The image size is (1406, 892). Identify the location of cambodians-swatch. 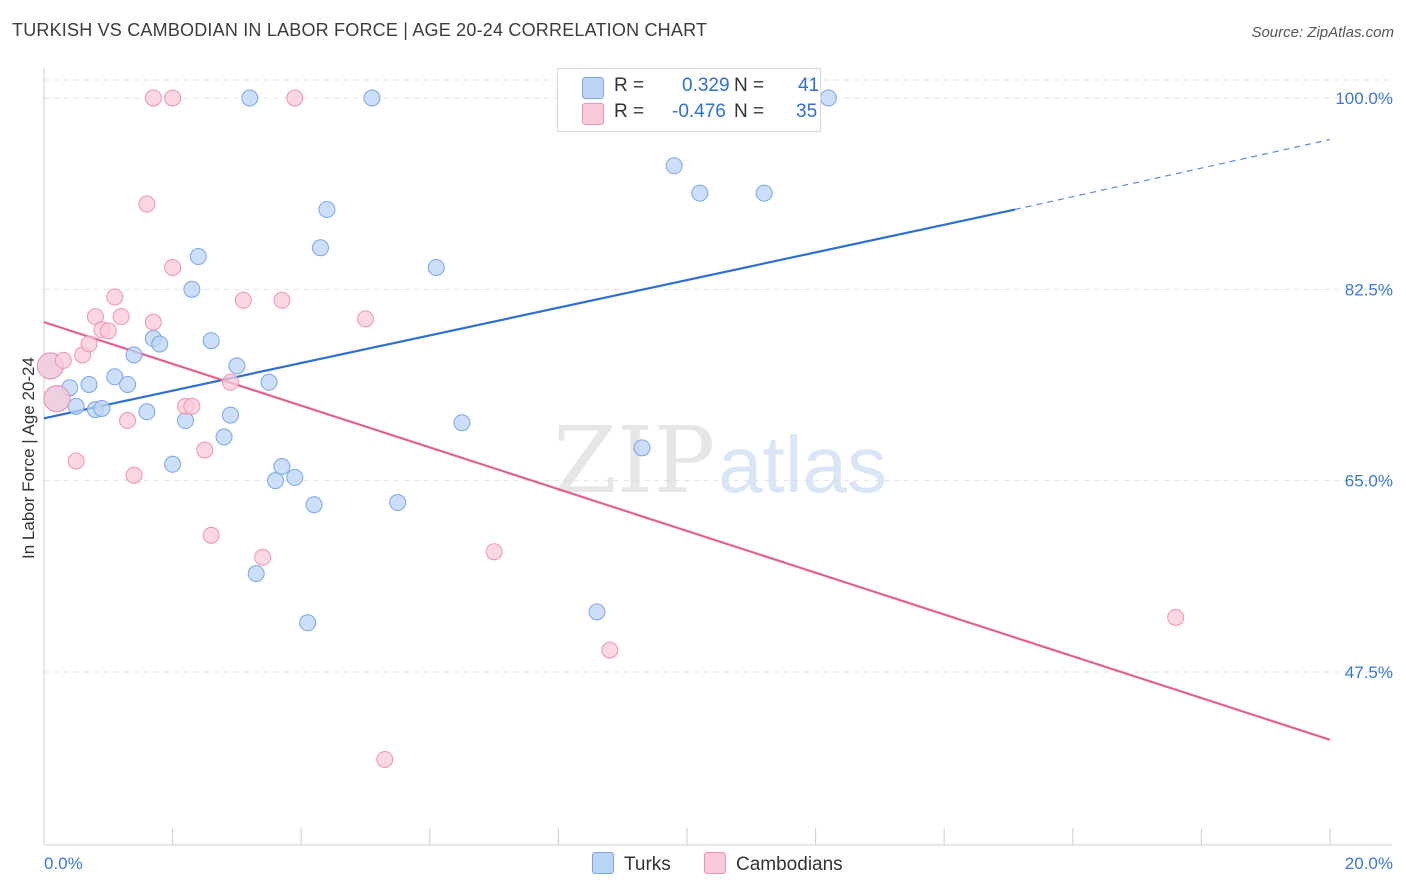
(593, 114).